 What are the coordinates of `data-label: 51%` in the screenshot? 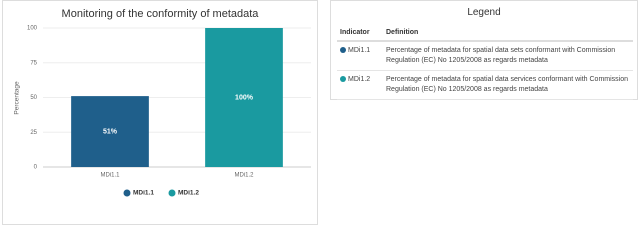 It's located at (110, 131).